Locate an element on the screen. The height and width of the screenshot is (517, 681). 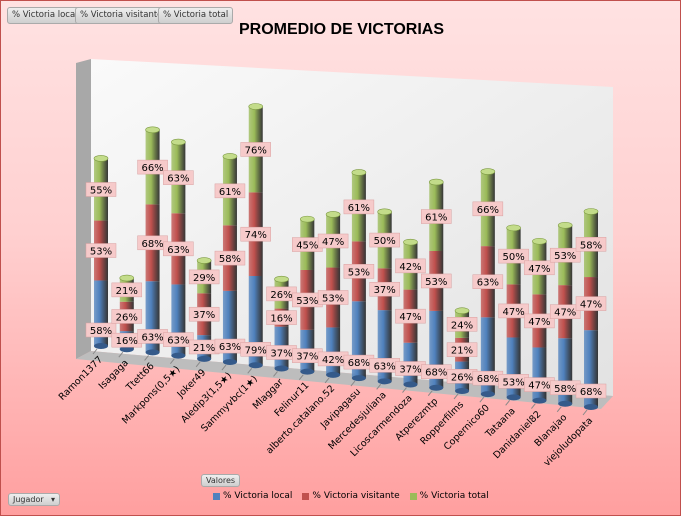
bar-segment is located at coordinates (539, 374).